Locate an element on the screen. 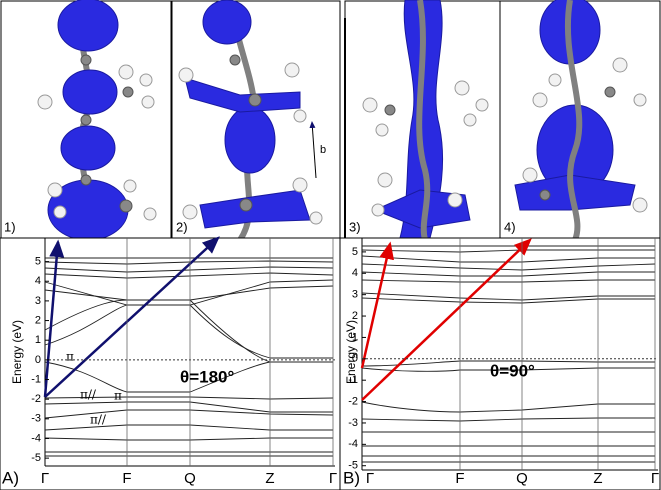 Image resolution: width=661 pixels, height=490 pixels. panel-label: A) is located at coordinates (10, 477).